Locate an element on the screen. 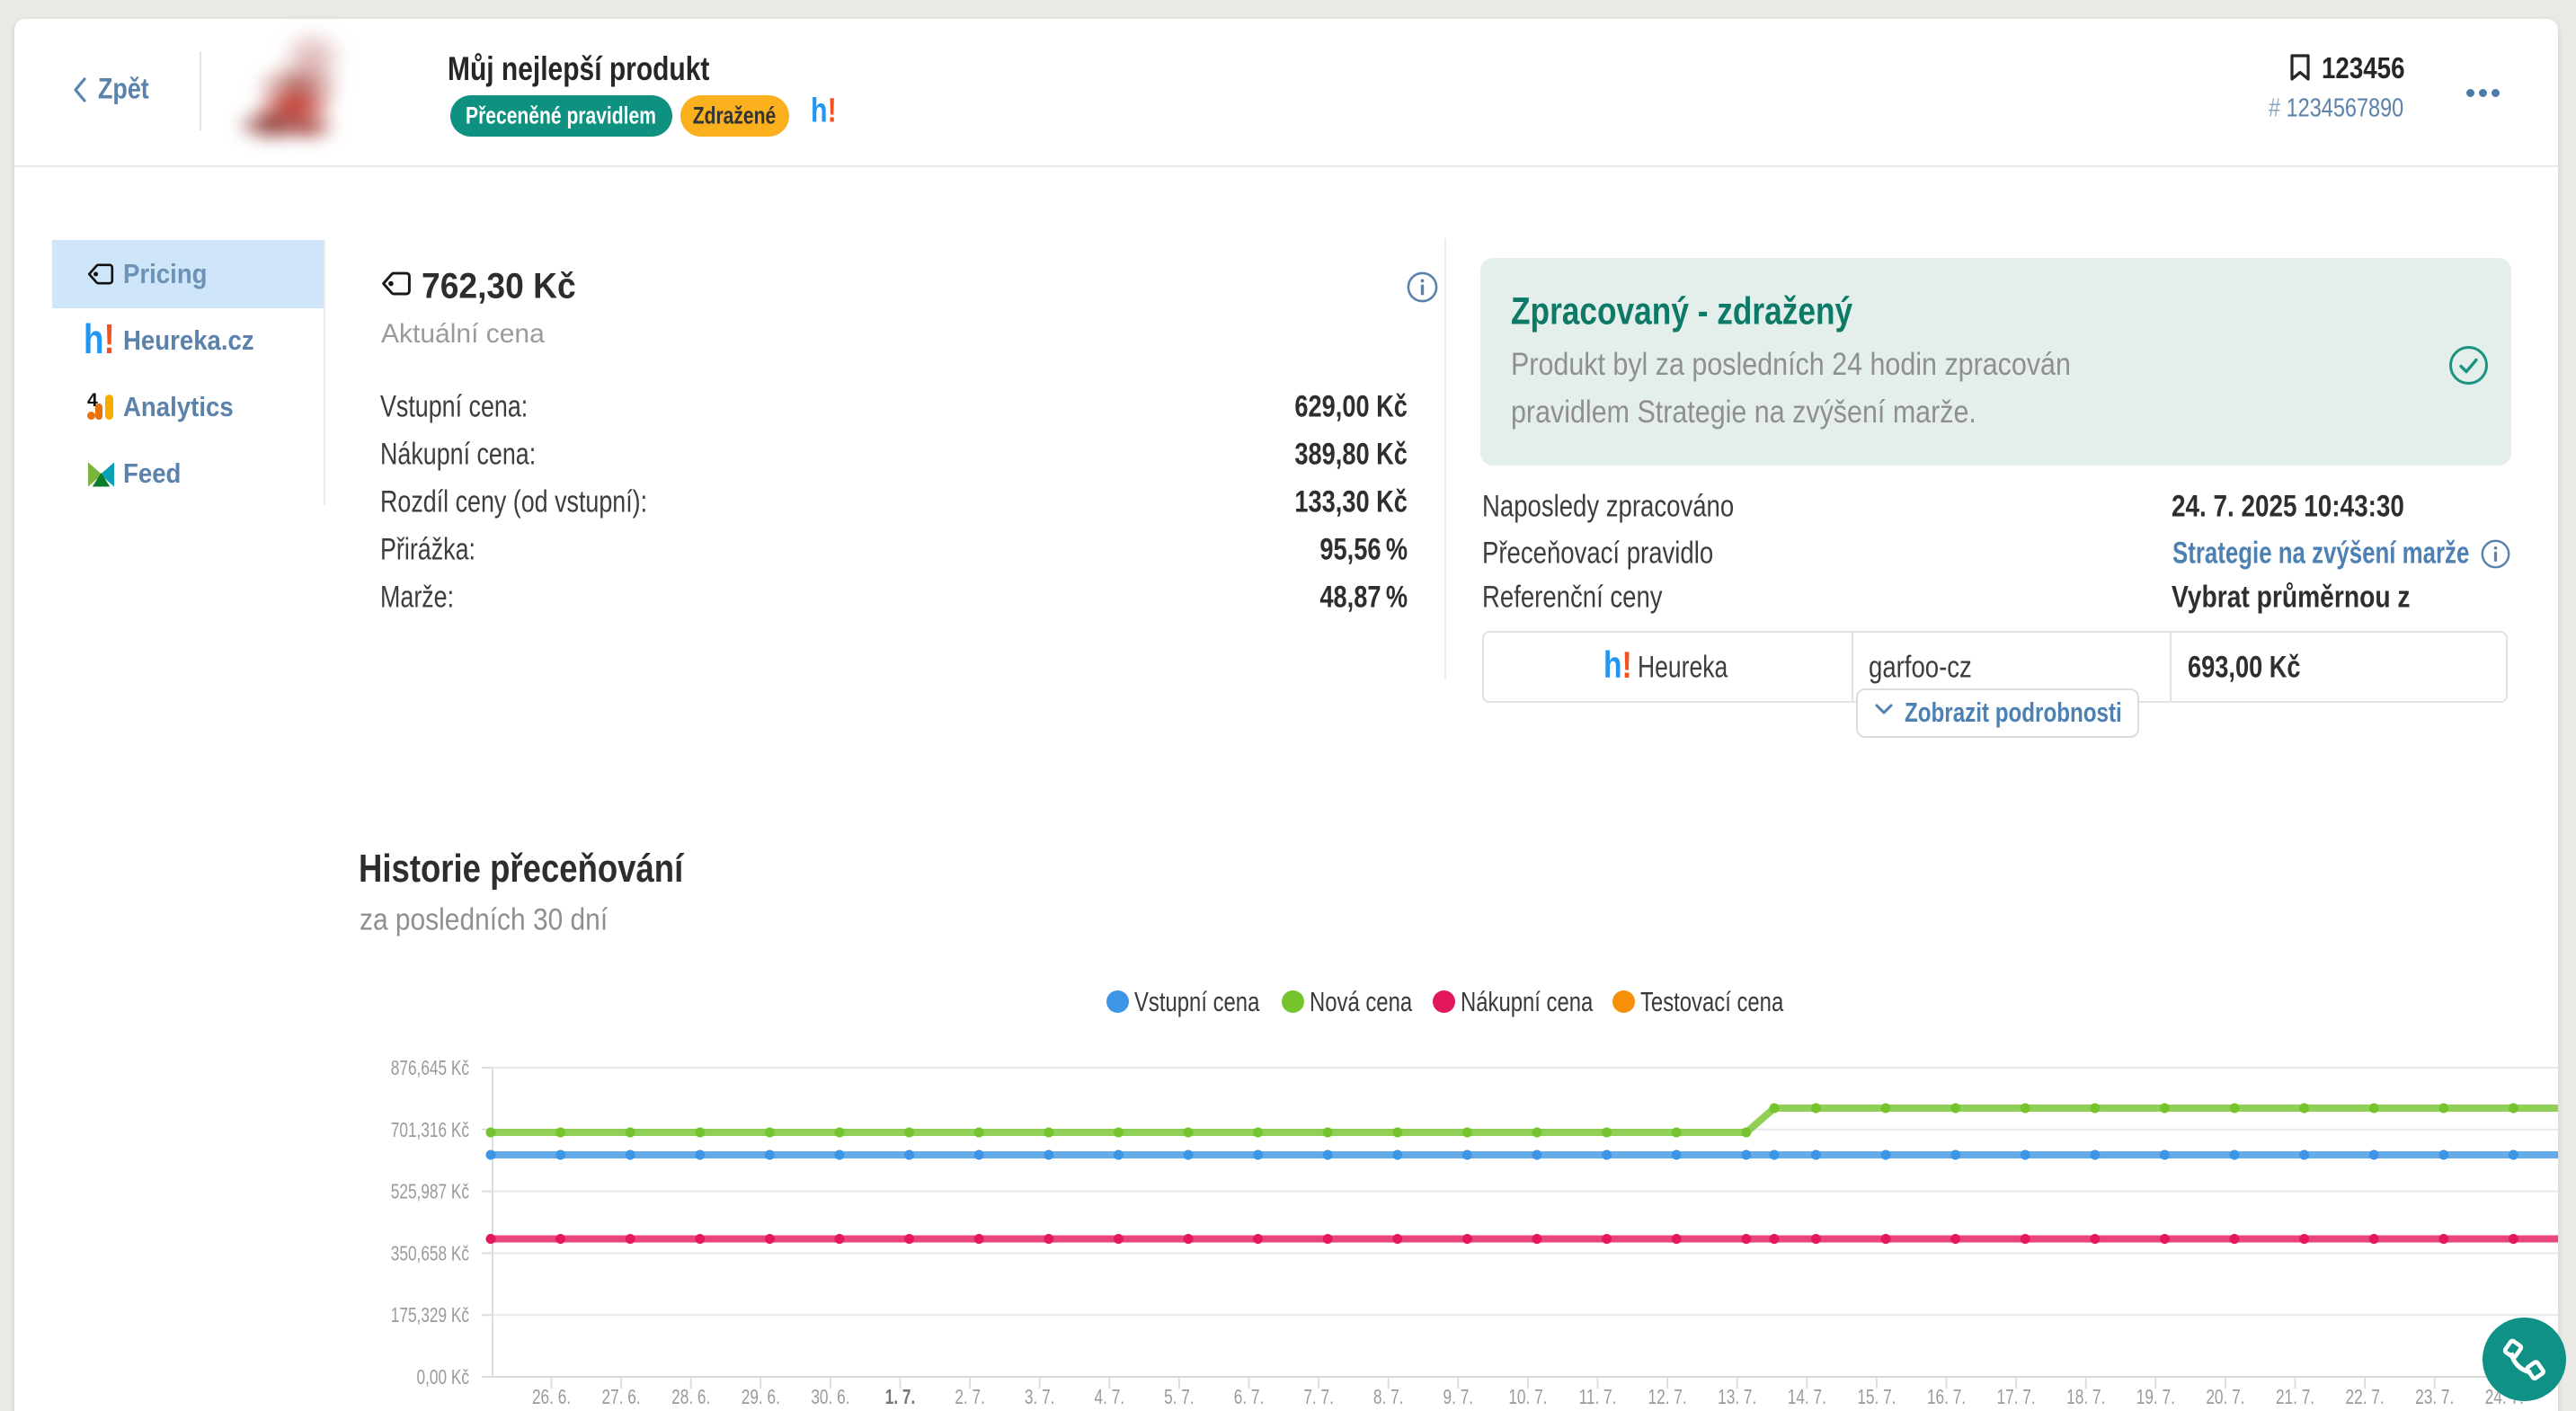 The image size is (2576, 1411). svg-text: 9. 7. is located at coordinates (1458, 1398).